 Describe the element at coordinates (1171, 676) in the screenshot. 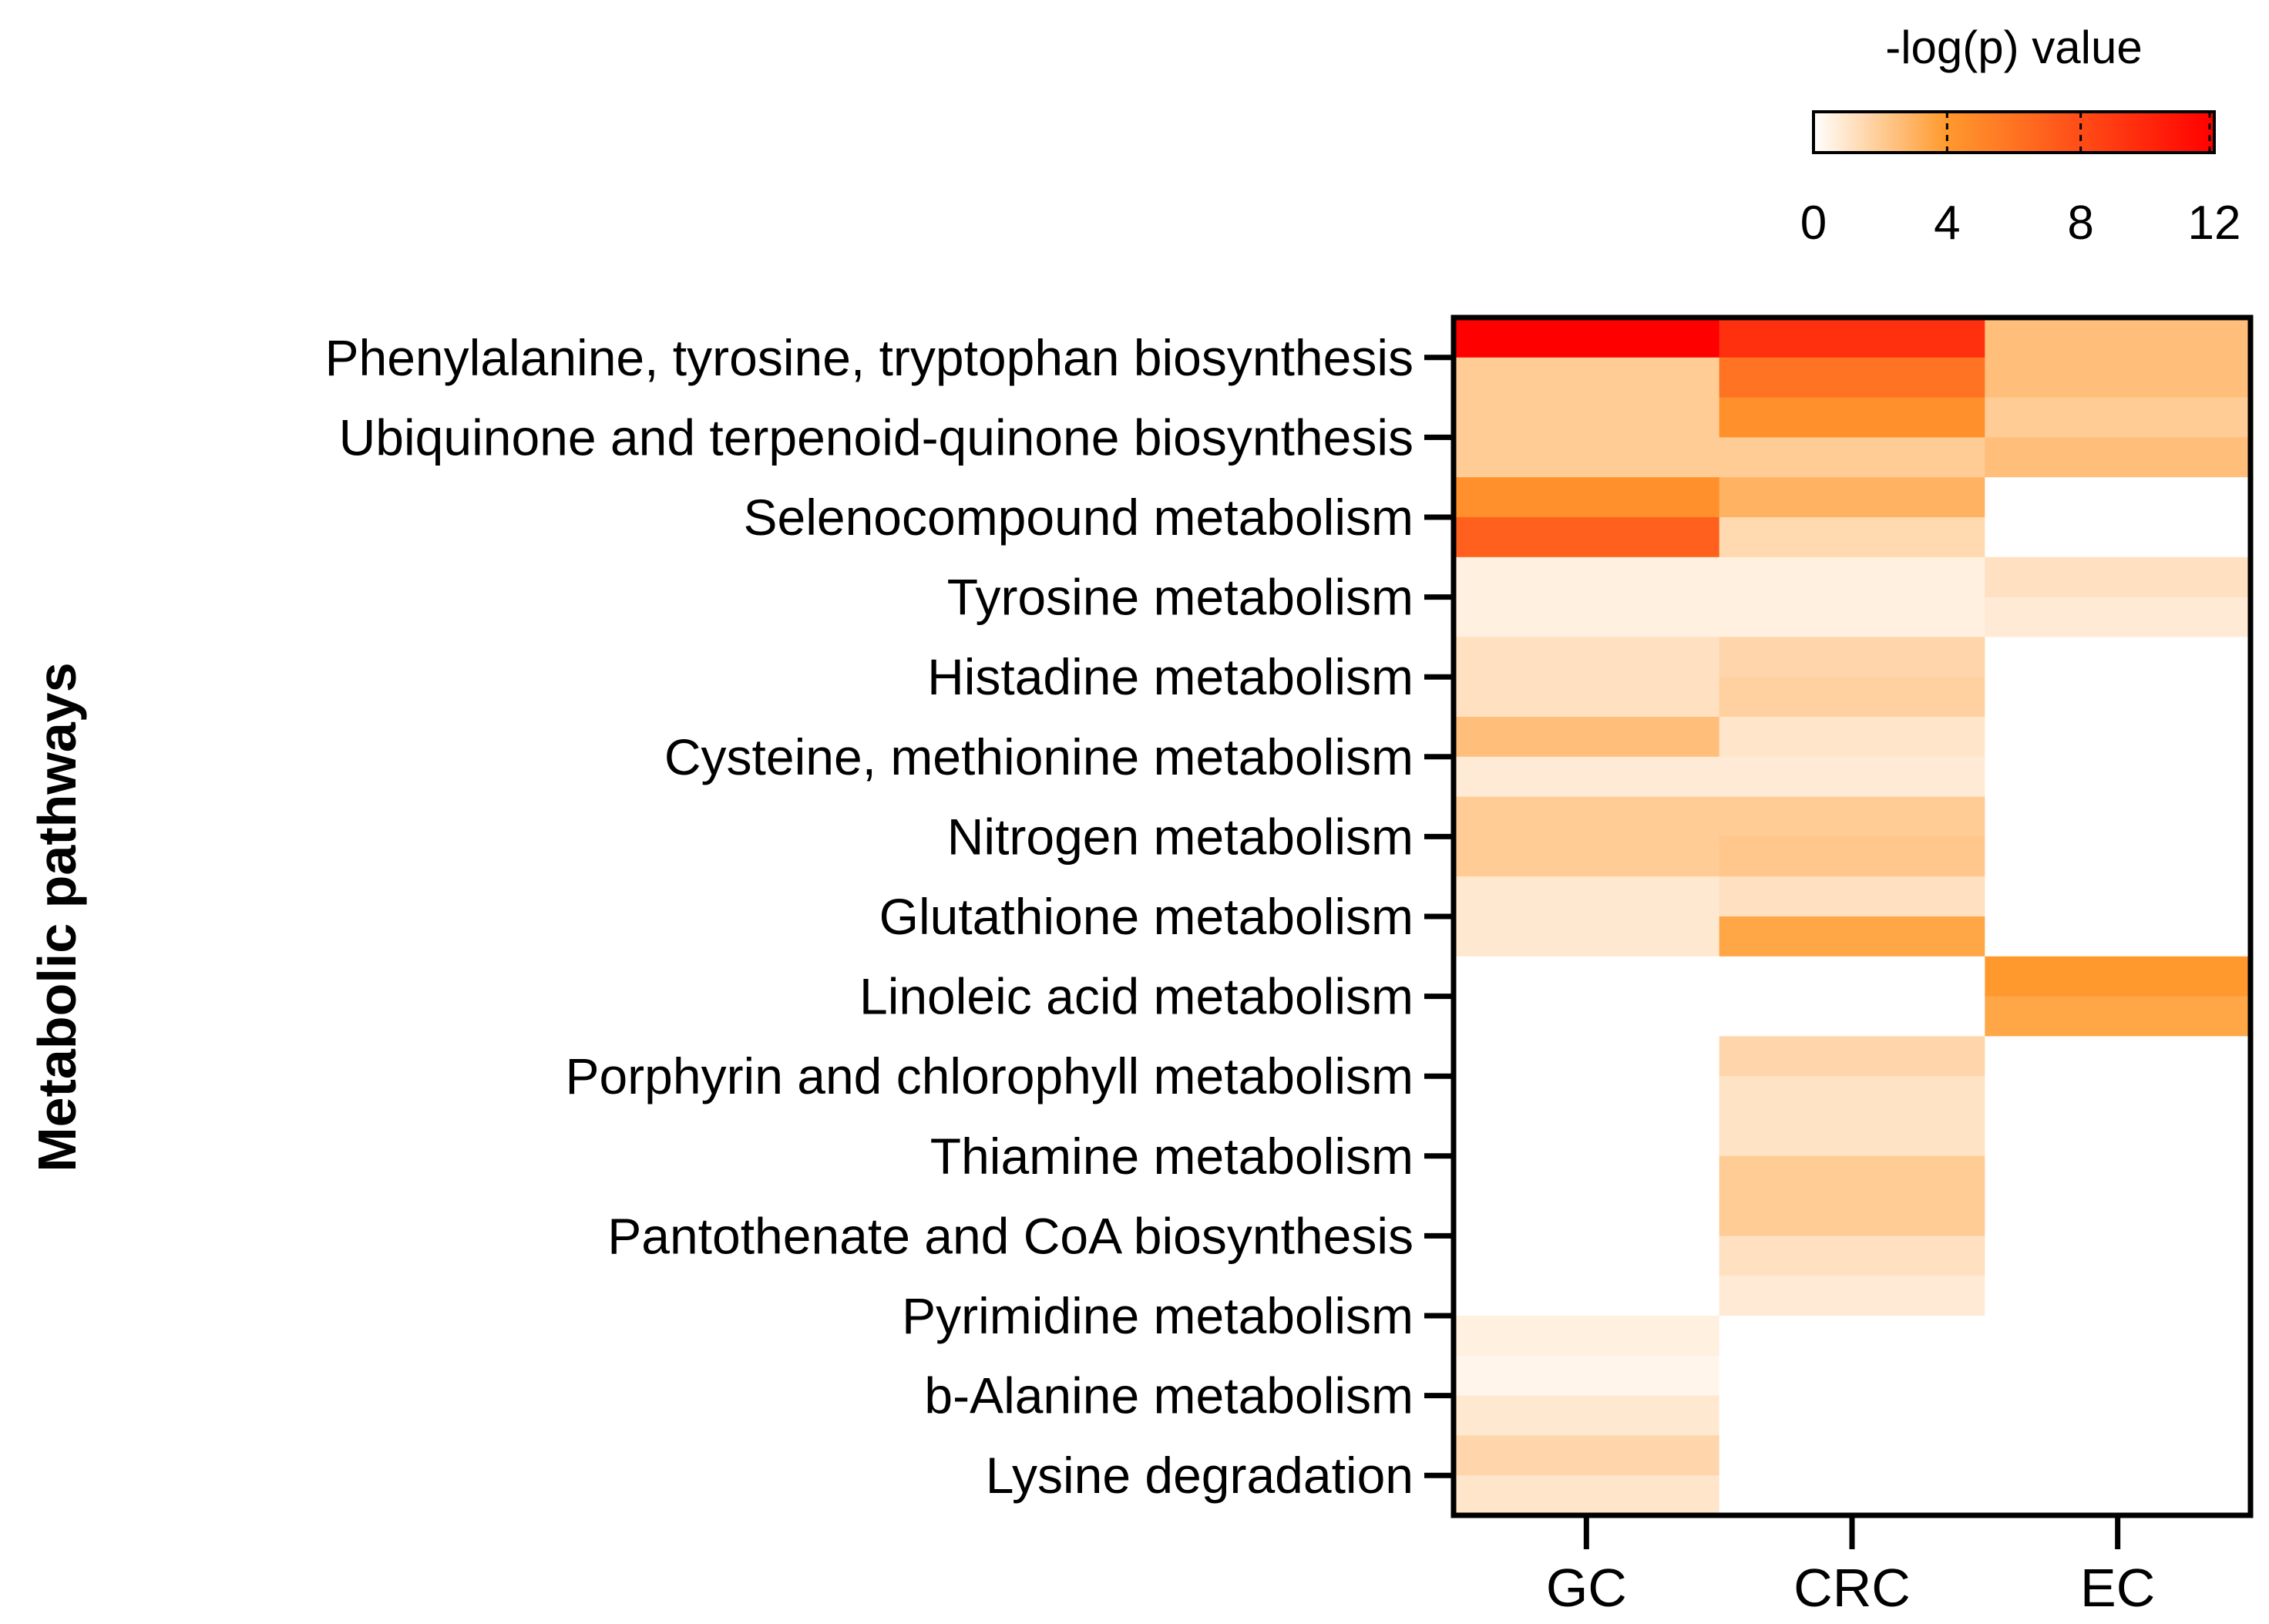

I see `row-label: Histadine metabolism` at that location.